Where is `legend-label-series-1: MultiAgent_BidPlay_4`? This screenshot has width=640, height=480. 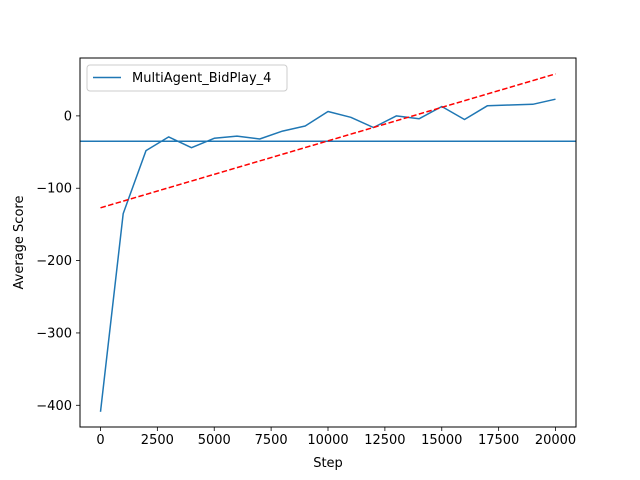 legend-label-series-1: MultiAgent_BidPlay_4 is located at coordinates (201, 78).